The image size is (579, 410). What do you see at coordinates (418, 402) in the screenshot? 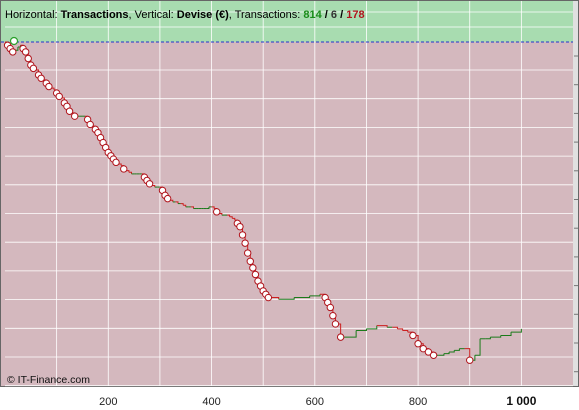
I see `x-tick-label: 800` at bounding box center [418, 402].